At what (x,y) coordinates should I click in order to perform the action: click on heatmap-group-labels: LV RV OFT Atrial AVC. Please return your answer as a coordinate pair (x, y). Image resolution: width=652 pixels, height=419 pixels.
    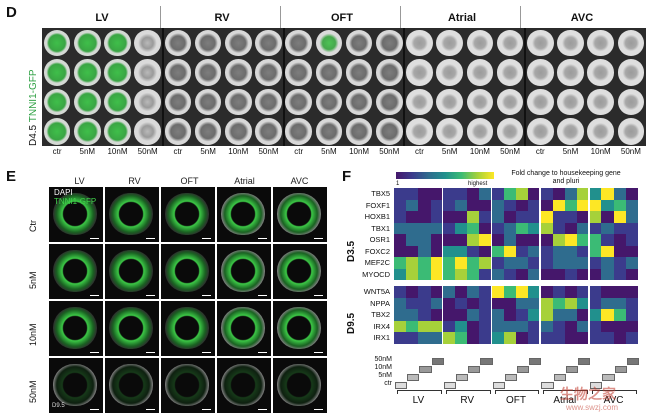
    Looking at the image, I should click on (516, 401).